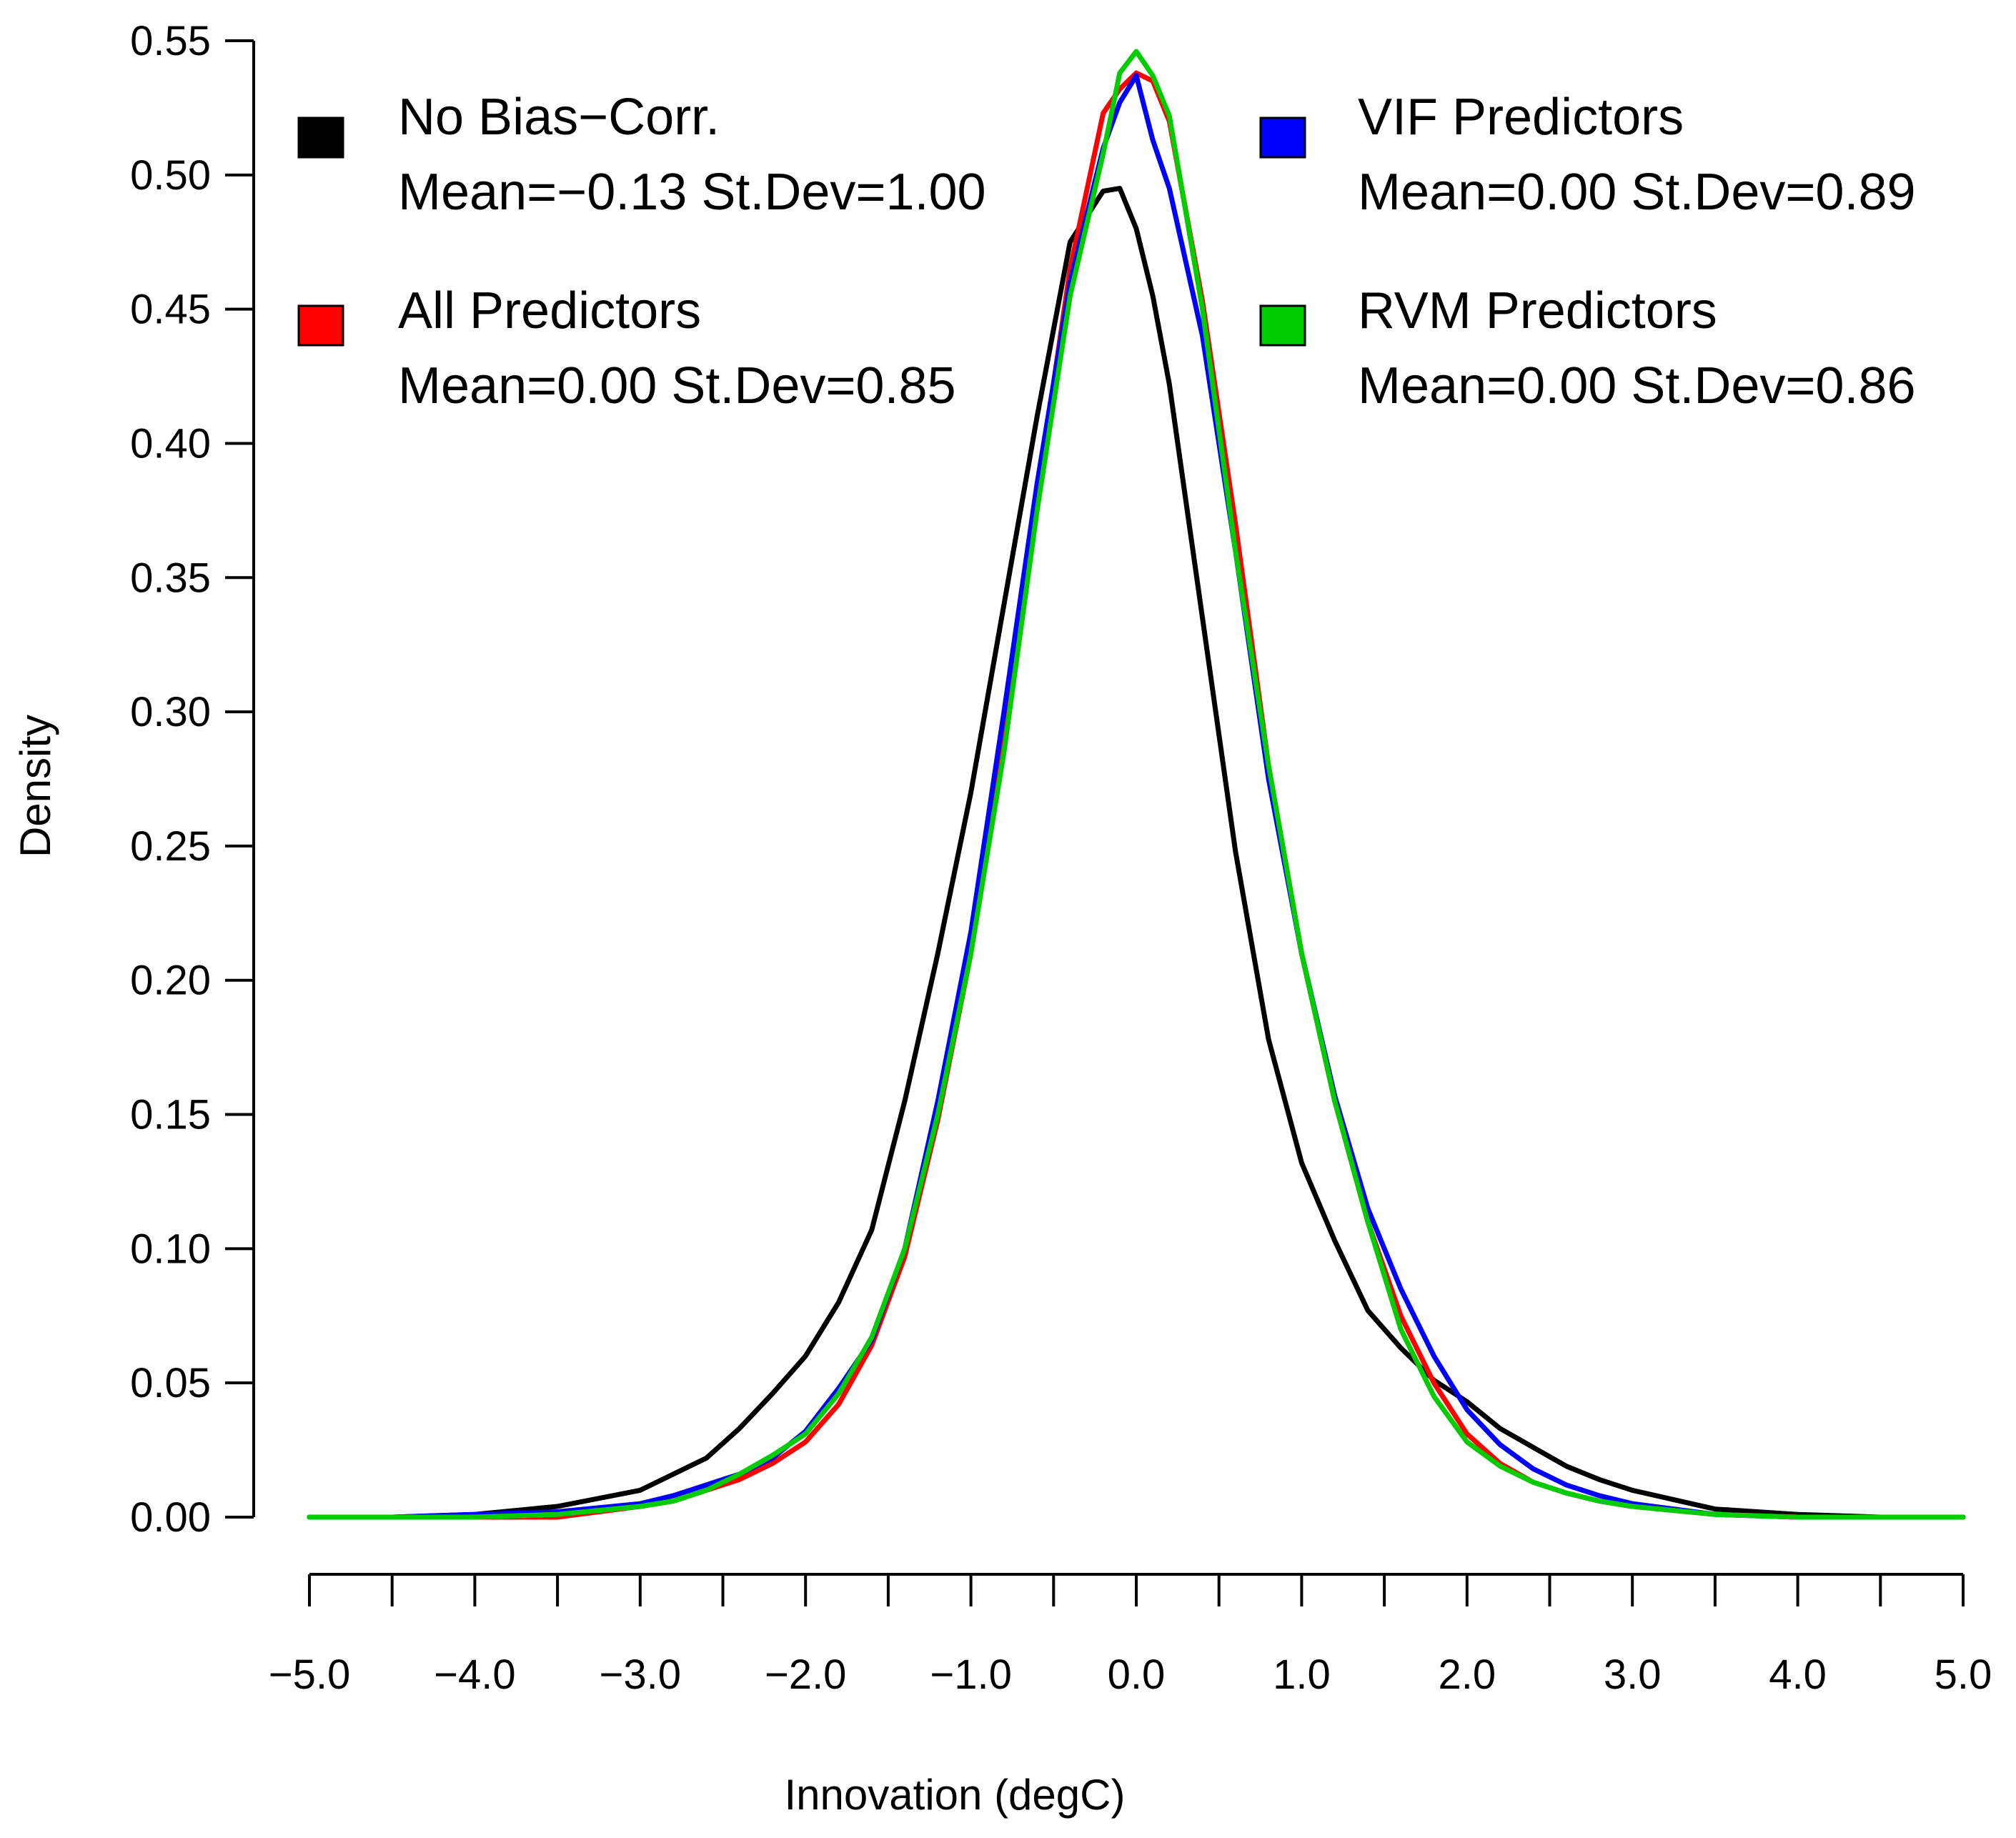  What do you see at coordinates (170, 981) in the screenshot?
I see `y-tick-label: 0.20` at bounding box center [170, 981].